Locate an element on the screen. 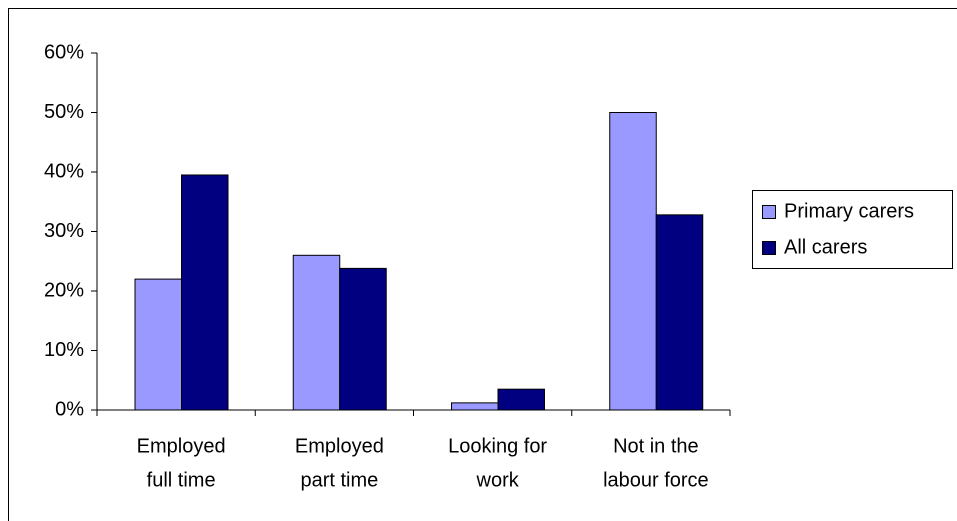 This screenshot has height=521, width=957. y-tick-label: 50% is located at coordinates (64, 112).